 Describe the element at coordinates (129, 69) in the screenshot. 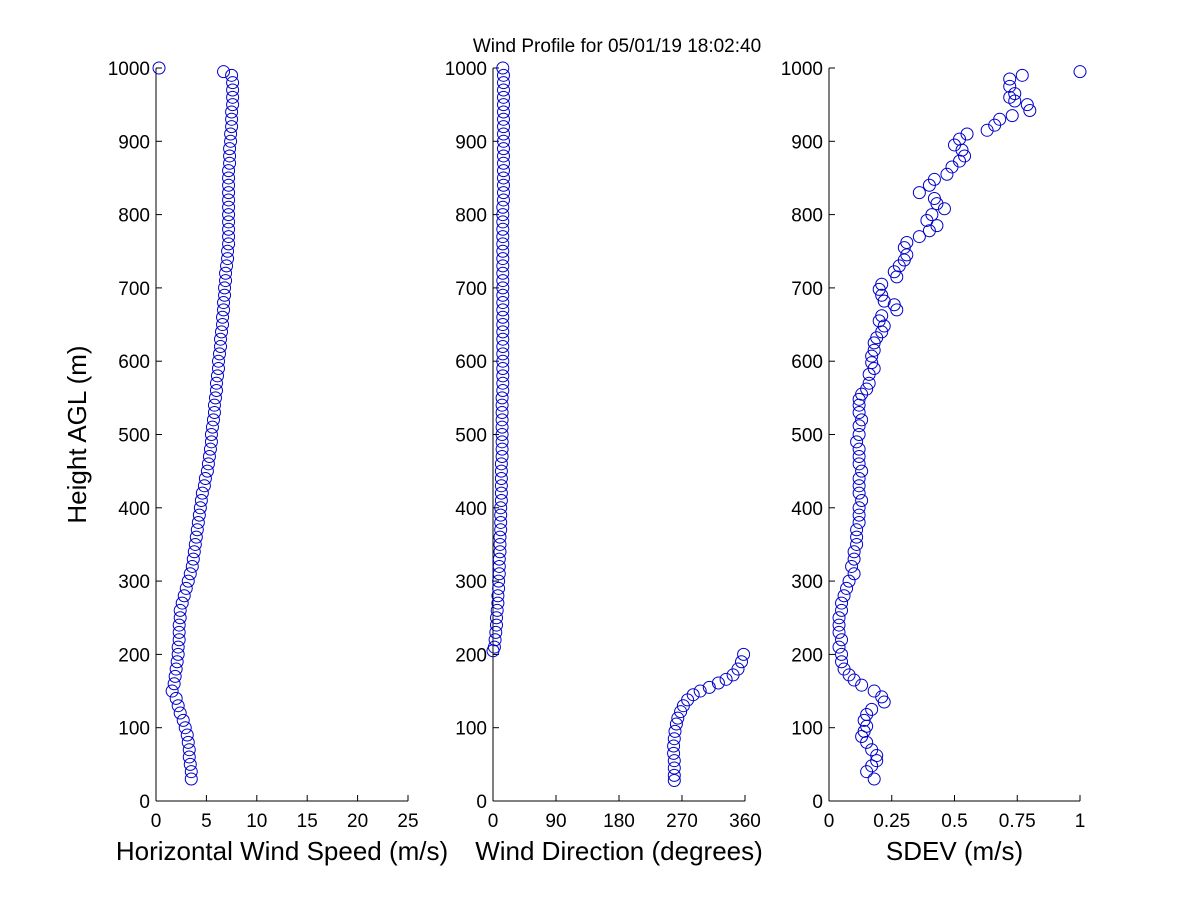

I see `speed-y-tick-label: 1000` at that location.